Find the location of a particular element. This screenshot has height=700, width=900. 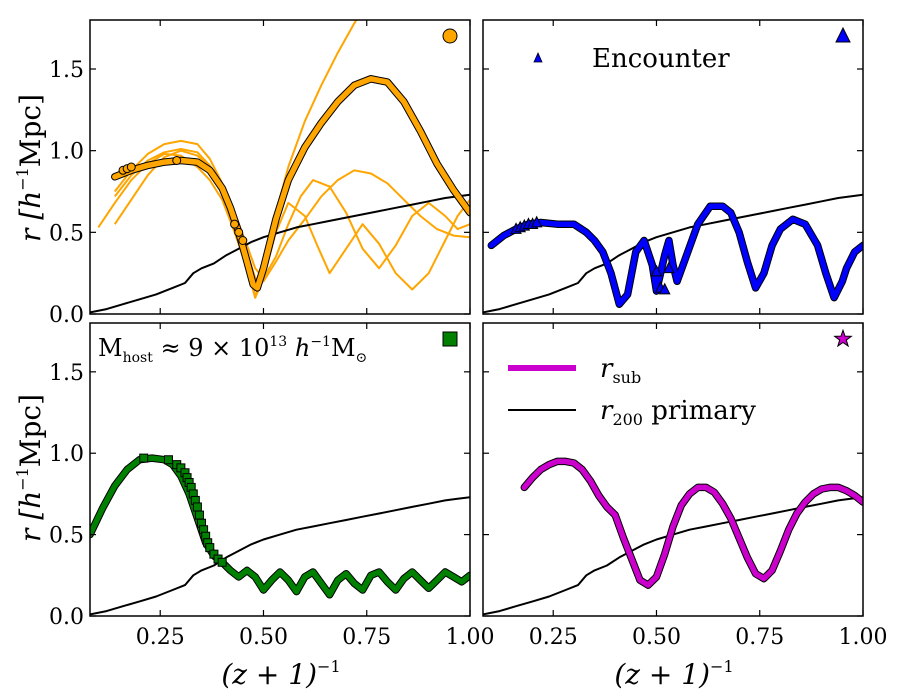

panel-symbol-square-icon is located at coordinates (450, 339).